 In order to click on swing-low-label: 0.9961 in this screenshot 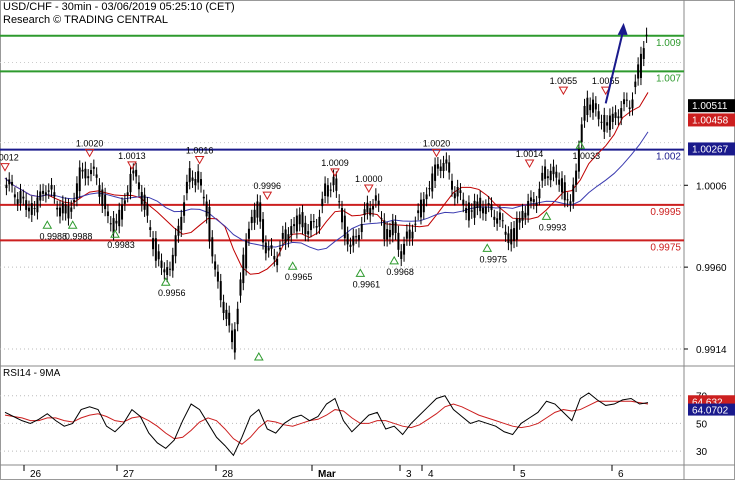, I will do `click(367, 284)`.